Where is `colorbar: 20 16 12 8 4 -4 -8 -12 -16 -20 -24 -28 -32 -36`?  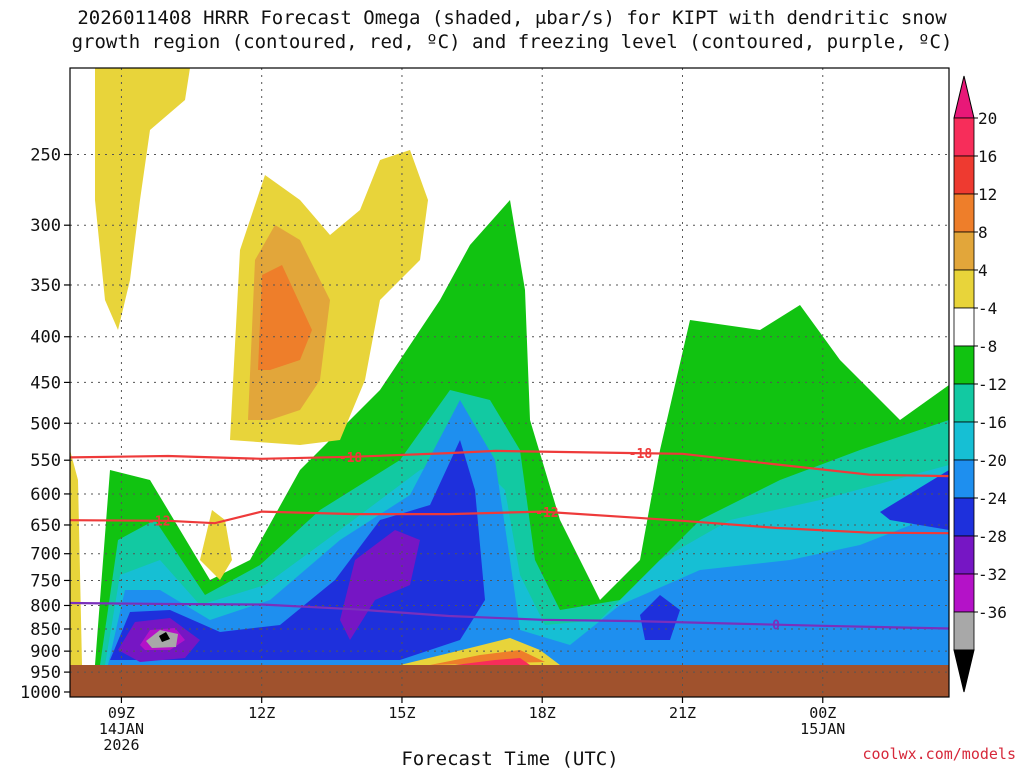
colorbar: 20 16 12 8 4 -4 -8 -12 -16 -20 -24 -28 -32 -36 is located at coordinates (980, 384).